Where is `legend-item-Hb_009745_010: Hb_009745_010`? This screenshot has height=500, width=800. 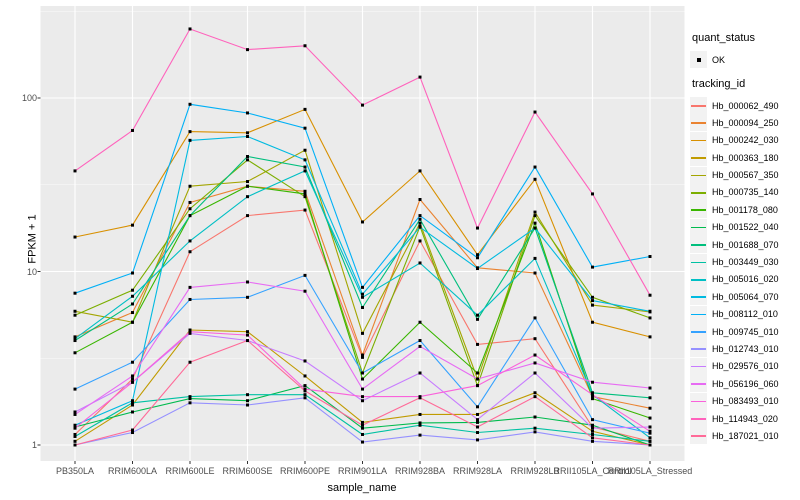
legend-item-Hb_009745_010: Hb_009745_010 is located at coordinates (745, 332).